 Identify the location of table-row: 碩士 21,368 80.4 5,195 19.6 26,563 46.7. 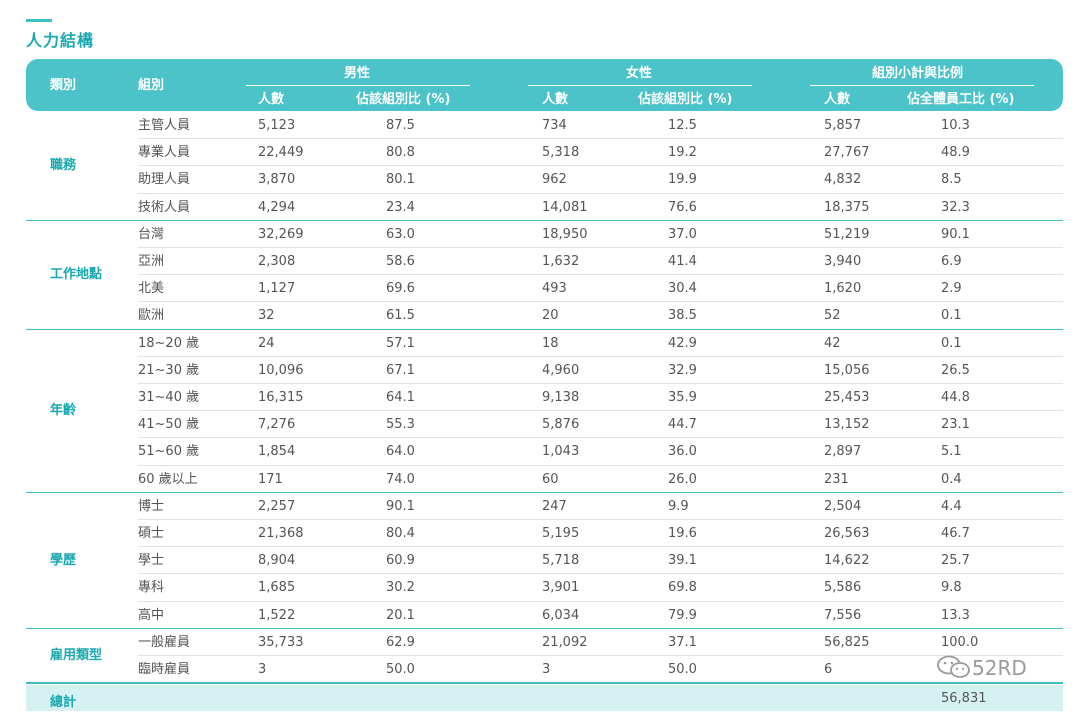
(544, 533).